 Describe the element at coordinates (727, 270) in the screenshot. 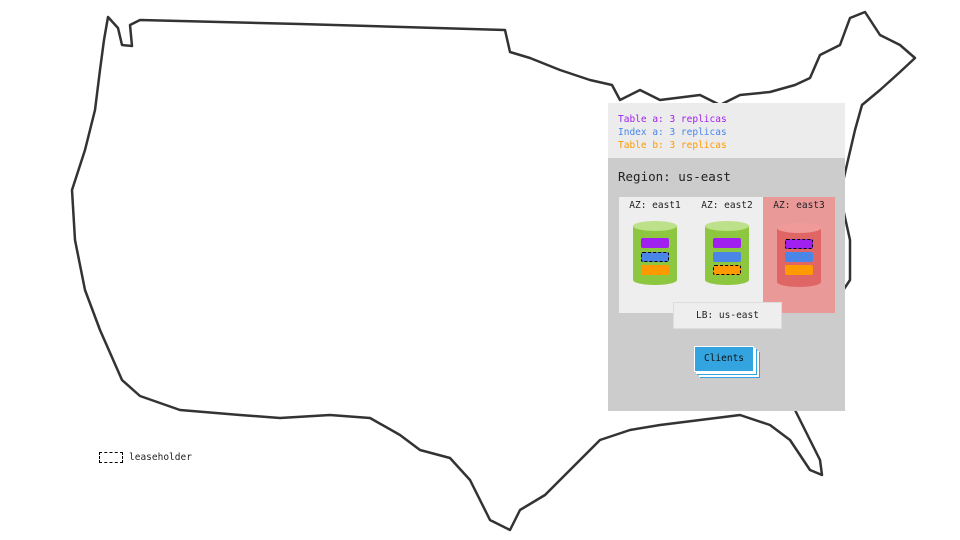

I see `replica-table-b-leaseholder` at that location.